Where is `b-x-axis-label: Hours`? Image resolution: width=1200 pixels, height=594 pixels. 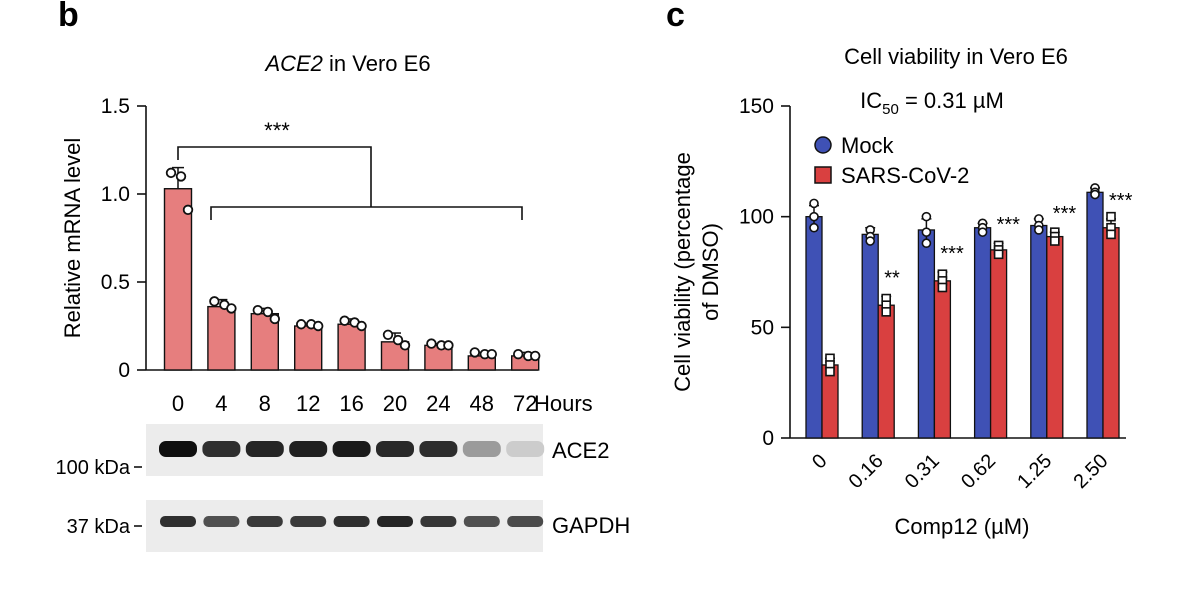 b-x-axis-label: Hours is located at coordinates (563, 403).